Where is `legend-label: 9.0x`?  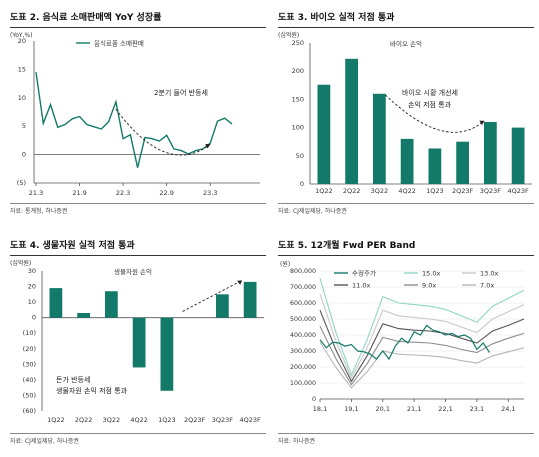 legend-label: 9.0x is located at coordinates (429, 286).